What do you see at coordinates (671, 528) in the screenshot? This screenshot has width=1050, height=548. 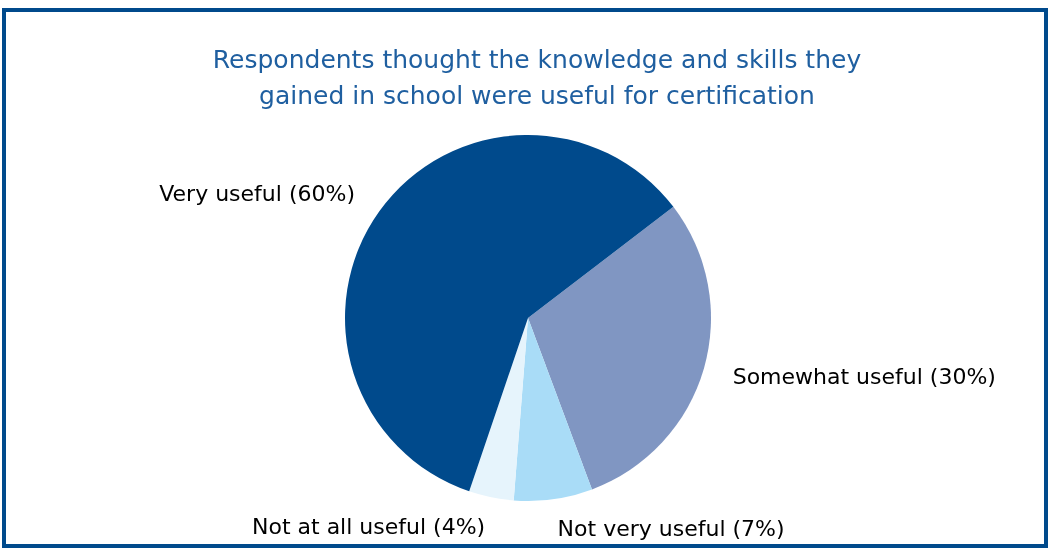 I see `slice-label: Not very useful (7%)` at bounding box center [671, 528].